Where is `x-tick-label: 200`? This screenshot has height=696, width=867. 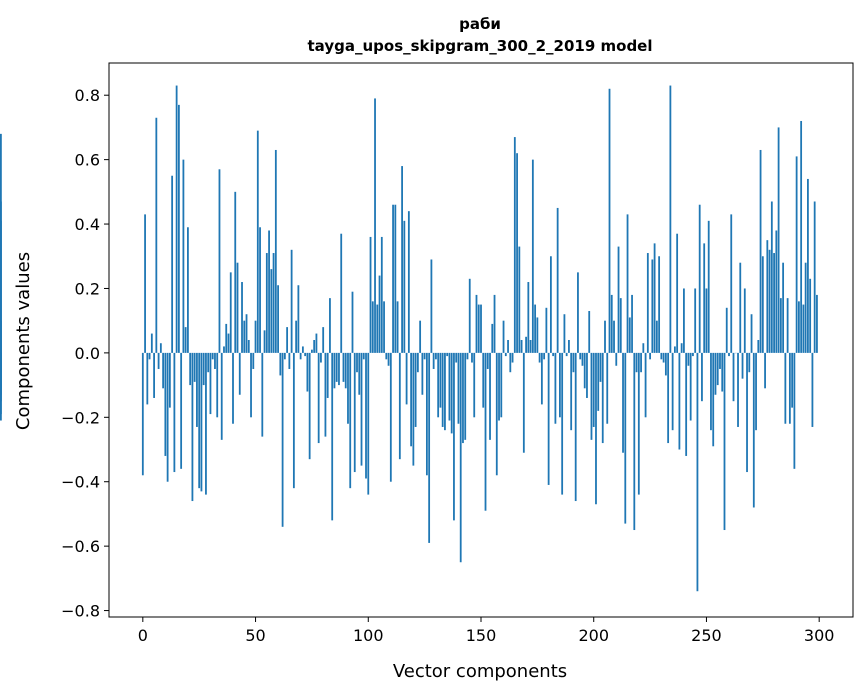
x-tick-label: 200 is located at coordinates (593, 635).